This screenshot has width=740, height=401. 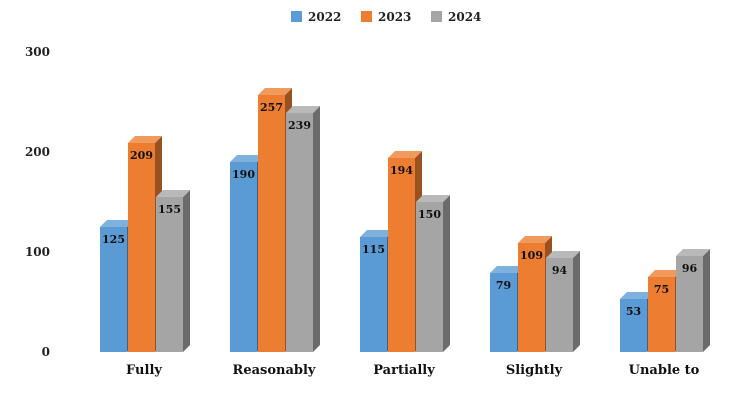 I want to click on legend-swatch-2022, so click(x=296, y=16).